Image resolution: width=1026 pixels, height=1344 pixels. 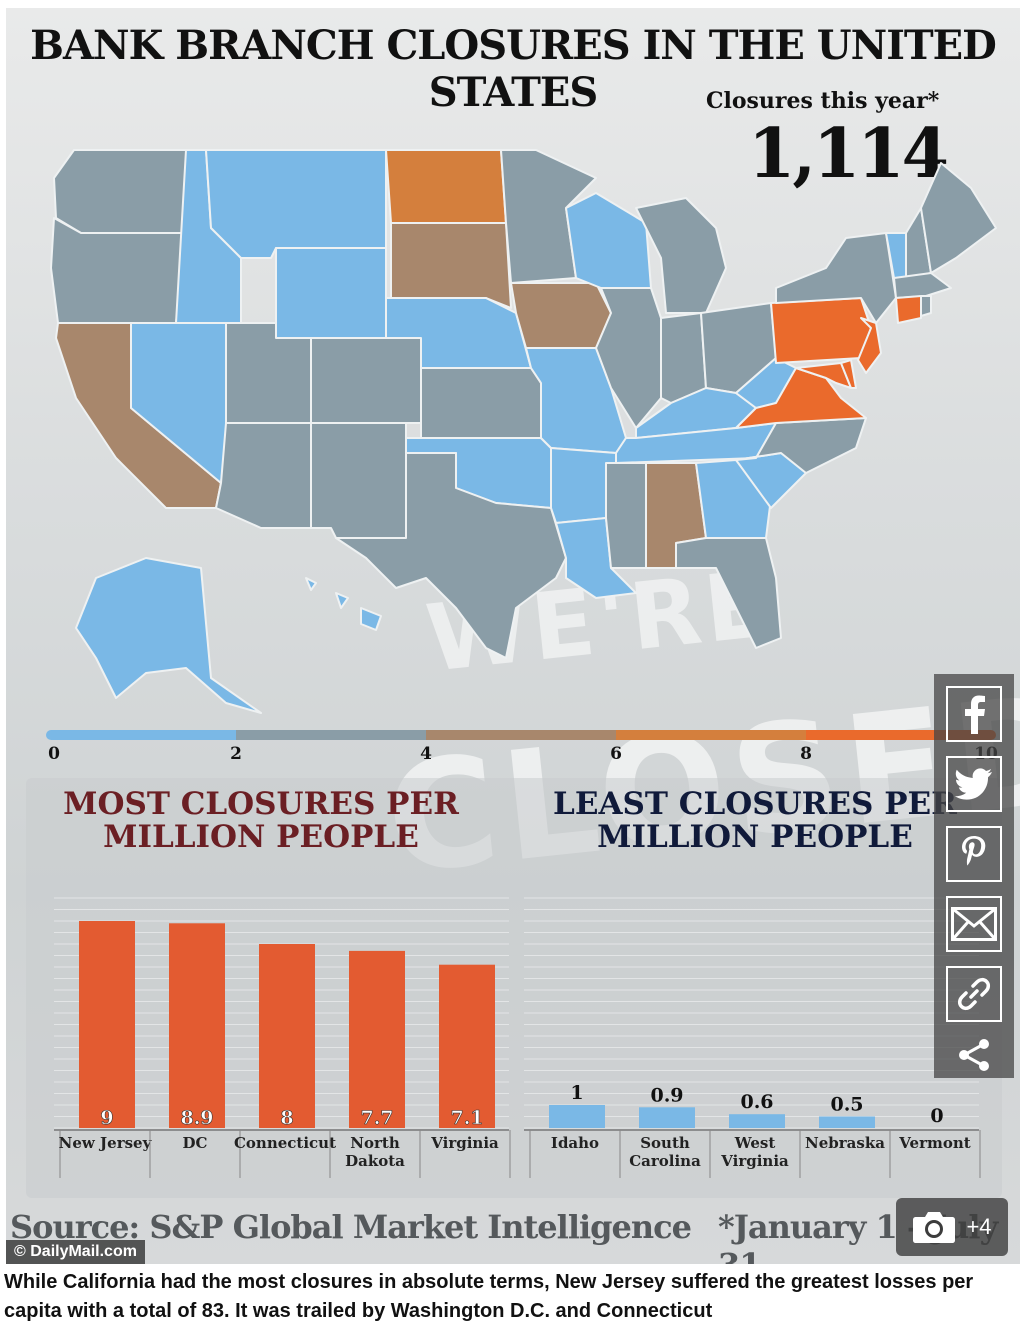 What do you see at coordinates (979, 1226) in the screenshot?
I see `gallery-count: +4` at bounding box center [979, 1226].